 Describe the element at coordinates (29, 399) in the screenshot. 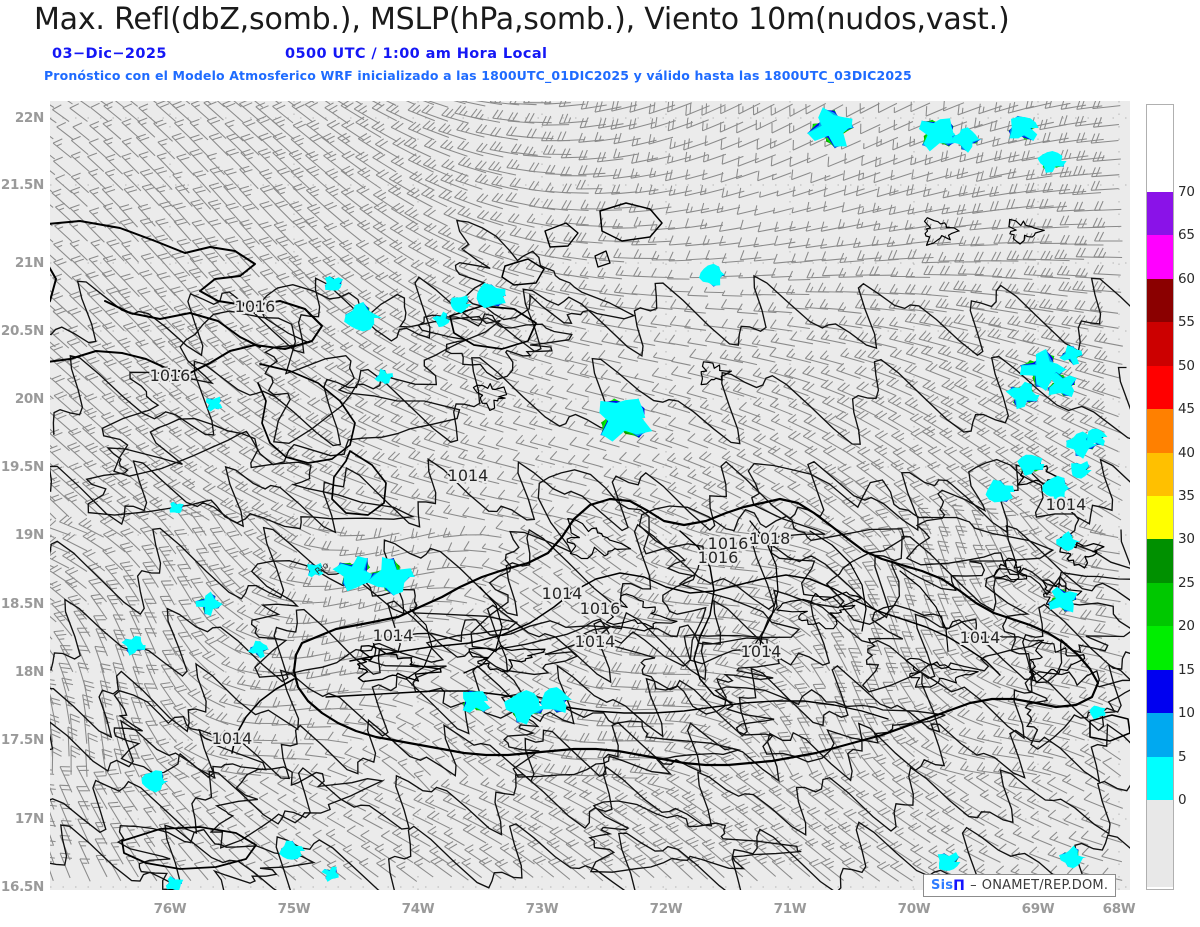

I see `lat-tick-20: 20N` at that location.